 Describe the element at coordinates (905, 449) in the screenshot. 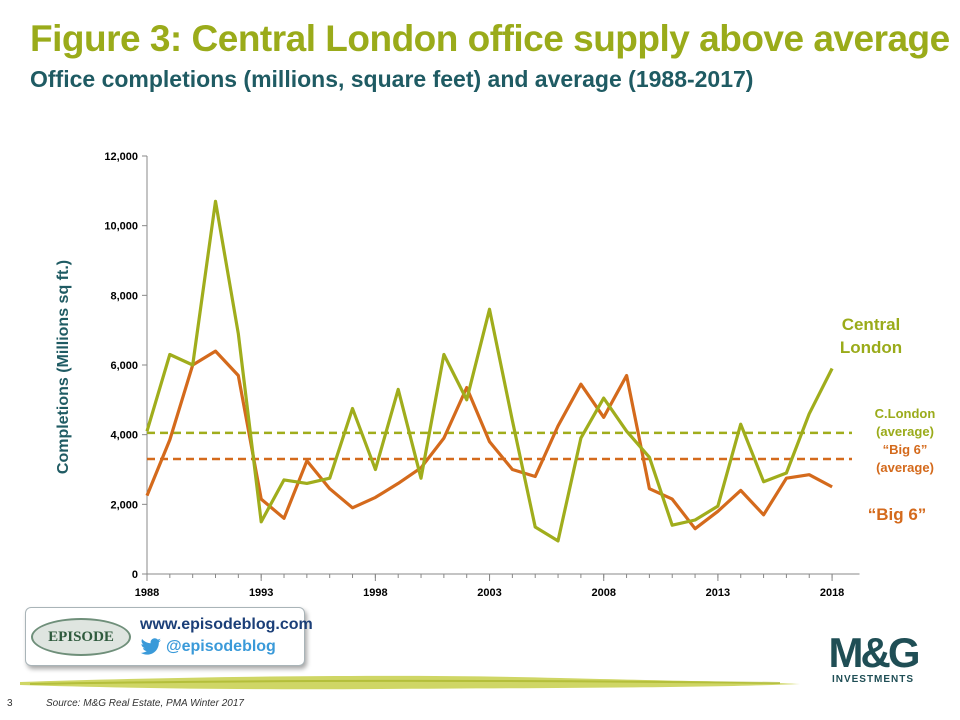

I see `big6-average-label: “Big 6”` at that location.